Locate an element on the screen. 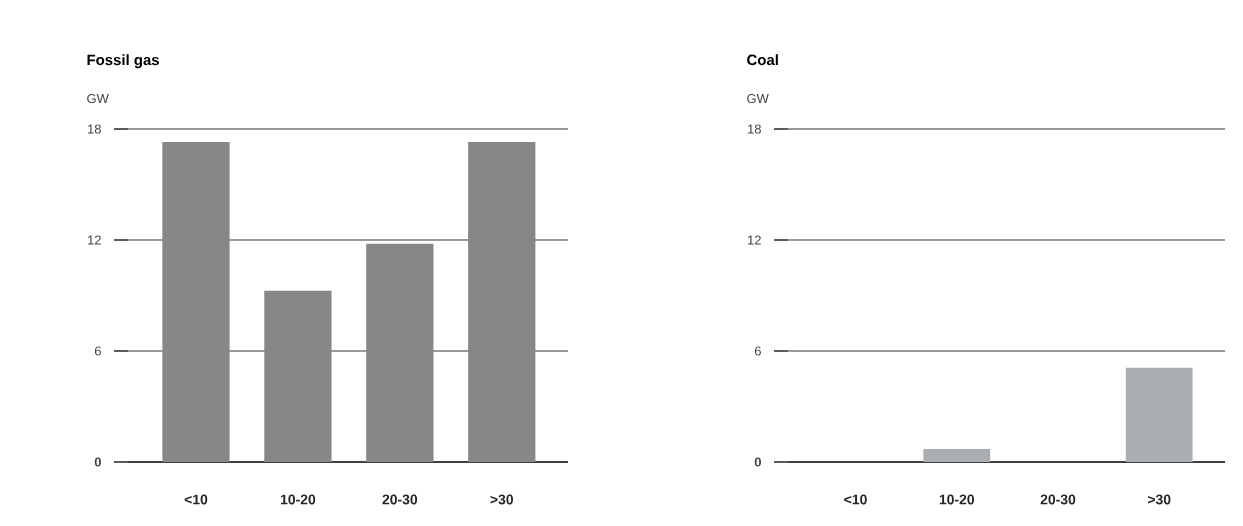 This screenshot has height=526, width=1243. chart-title: Coal is located at coordinates (762, 60).